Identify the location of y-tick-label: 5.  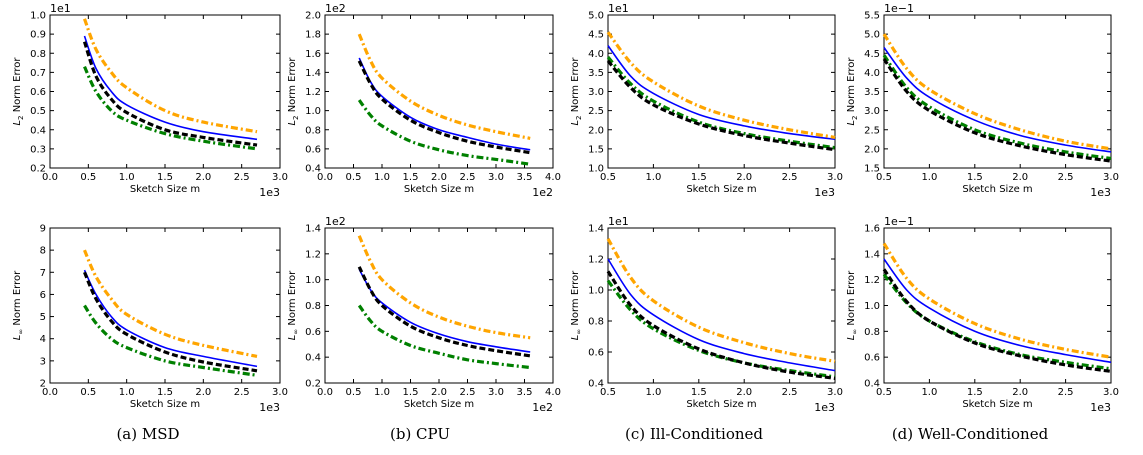
(43, 317).